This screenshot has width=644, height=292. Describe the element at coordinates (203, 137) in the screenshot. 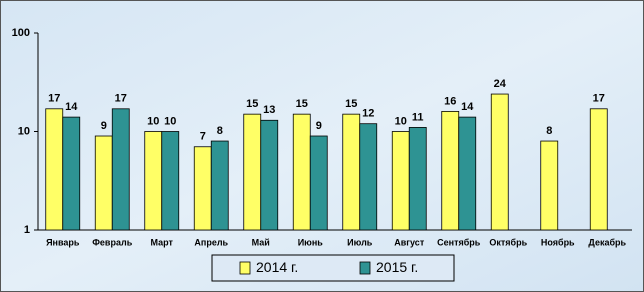

I see `data-label: 7` at that location.